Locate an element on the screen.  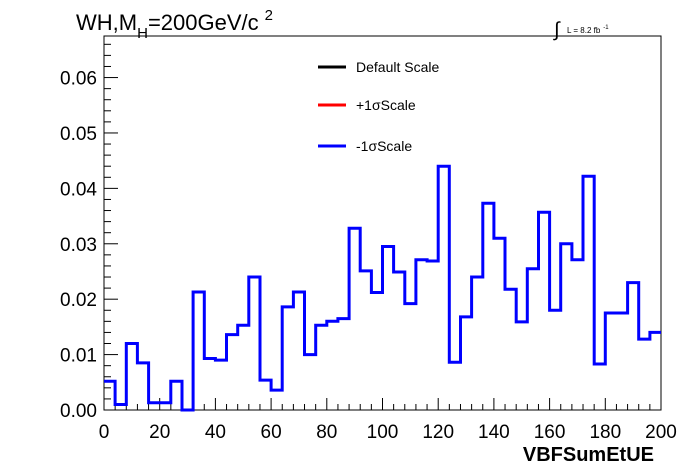
title-superscript: 2 is located at coordinates (269, 15).